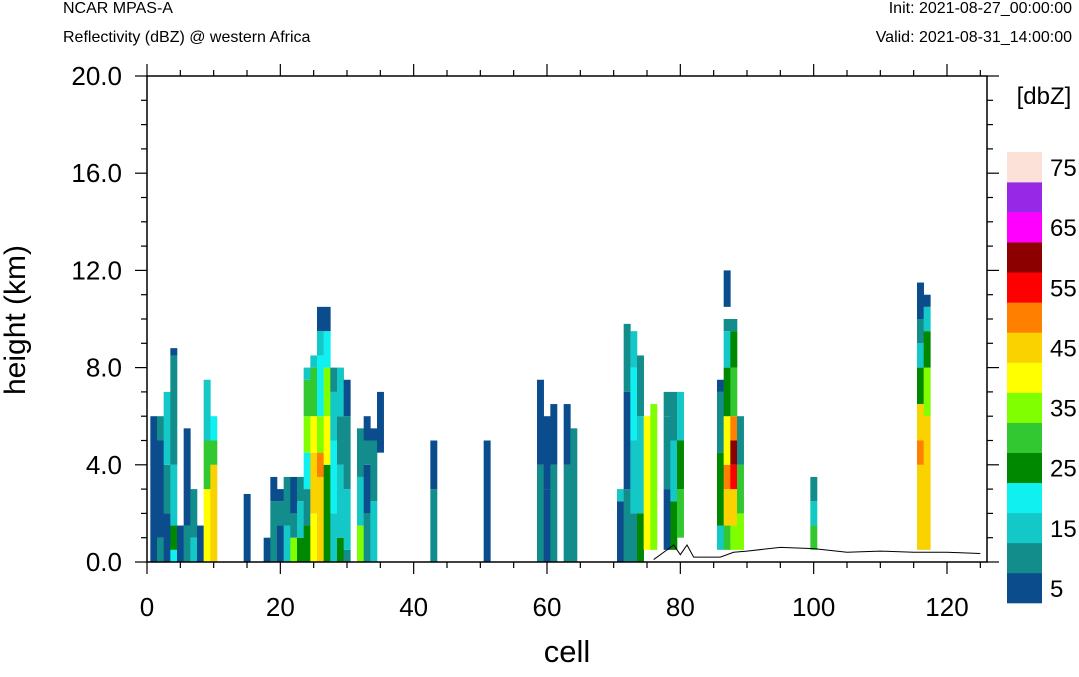 The width and height of the screenshot is (1079, 677). I want to click on x-tick-label: 20, so click(280, 607).